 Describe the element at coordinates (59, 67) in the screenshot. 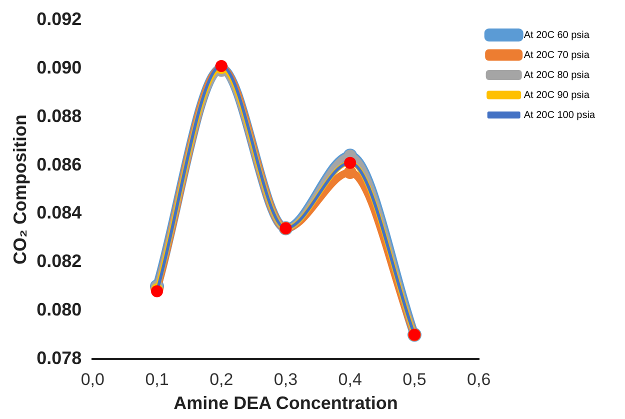

I see `y-tick-label: 0.090` at that location.